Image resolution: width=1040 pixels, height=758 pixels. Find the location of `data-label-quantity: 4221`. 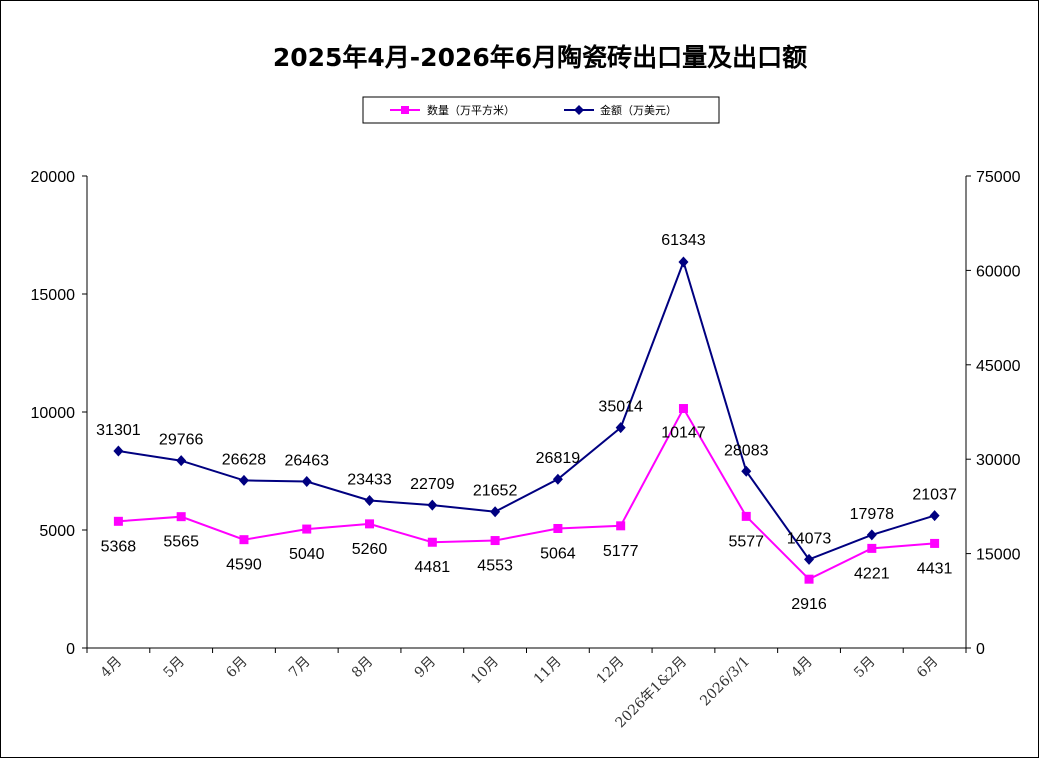

data-label-quantity: 4221 is located at coordinates (872, 573).